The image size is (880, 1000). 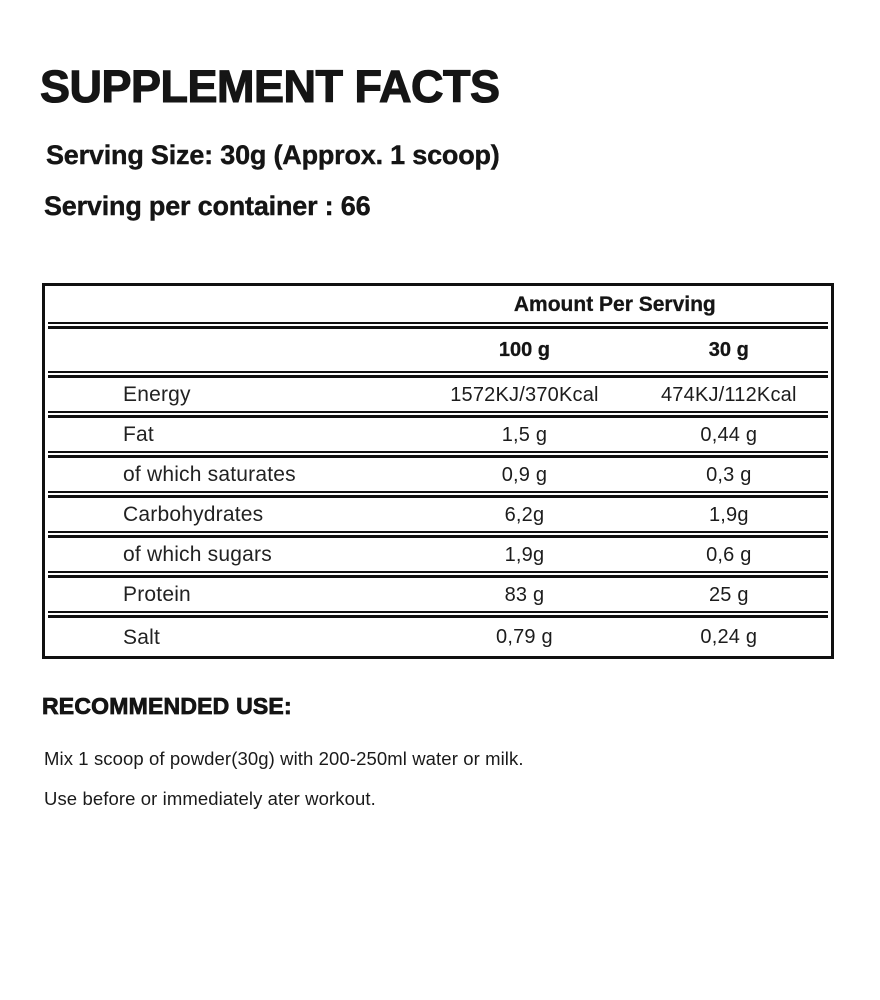 What do you see at coordinates (138, 434) in the screenshot?
I see `nutrient-label: Fat` at bounding box center [138, 434].